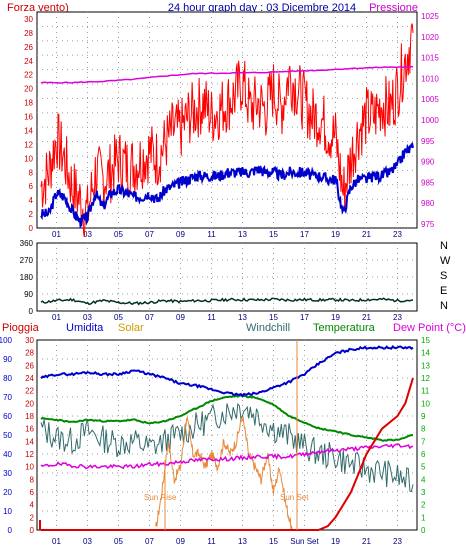 Image resolution: width=466 pixels, height=555 pixels. What do you see at coordinates (366, 541) in the screenshot?
I see `p3-xtick-10: 21` at bounding box center [366, 541].